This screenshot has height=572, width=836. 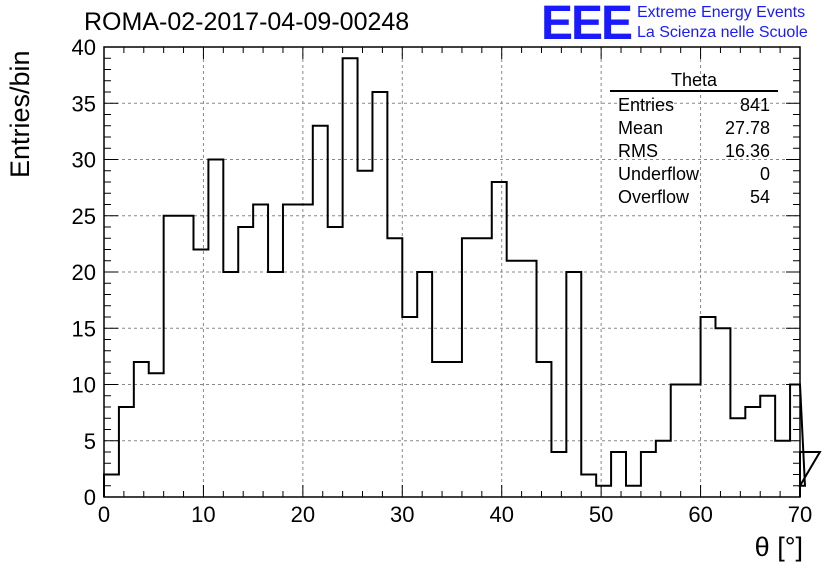 I want to click on stats-label: Mean, so click(x=641, y=128).